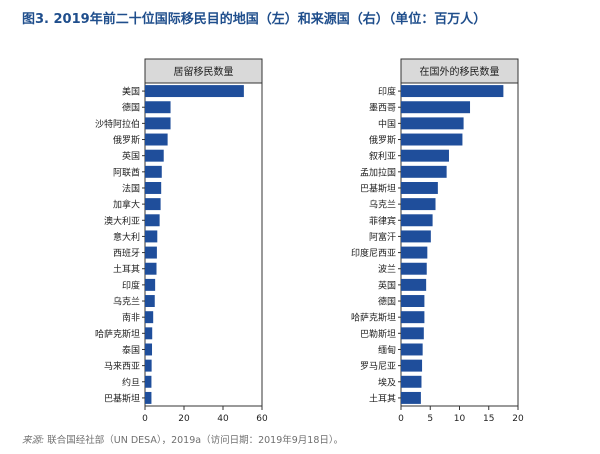  I want to click on x-tick-label: 5, so click(430, 419).